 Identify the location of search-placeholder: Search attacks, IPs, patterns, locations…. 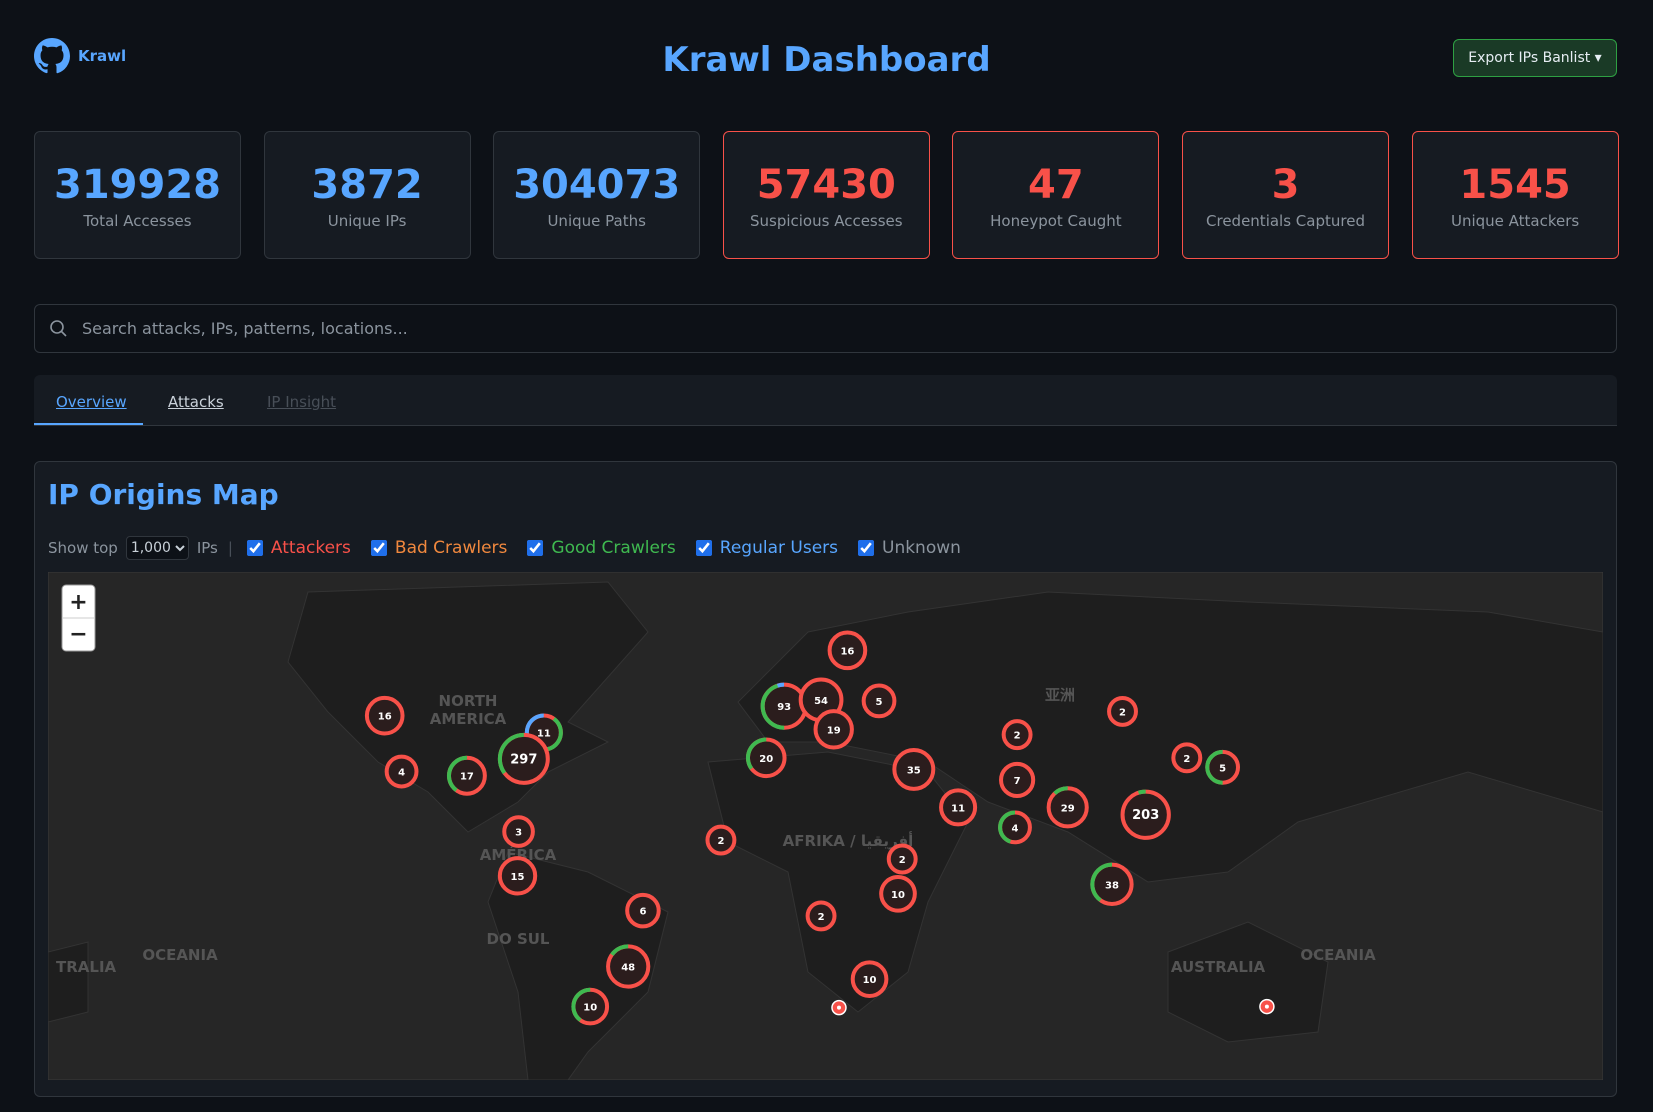
(245, 328).